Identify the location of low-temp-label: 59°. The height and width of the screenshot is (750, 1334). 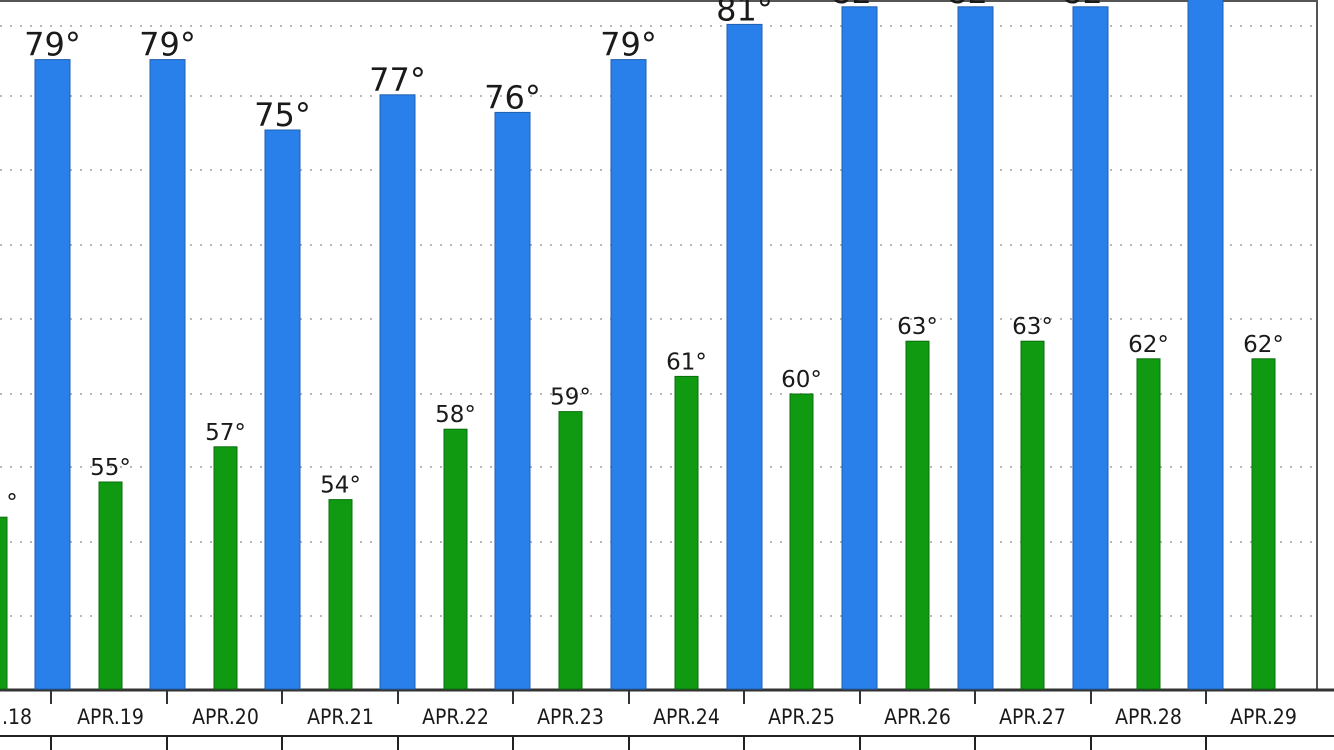
(570, 398).